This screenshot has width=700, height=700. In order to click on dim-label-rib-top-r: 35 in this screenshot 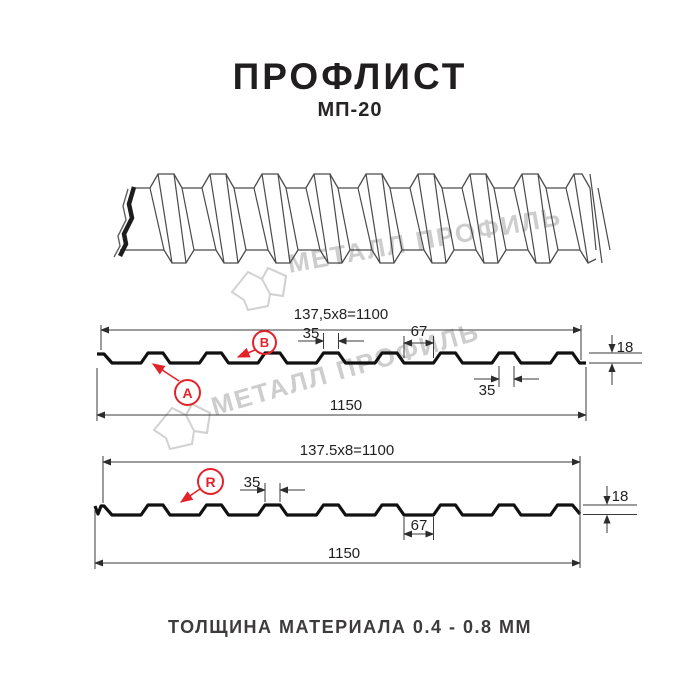, I will do `click(252, 482)`.